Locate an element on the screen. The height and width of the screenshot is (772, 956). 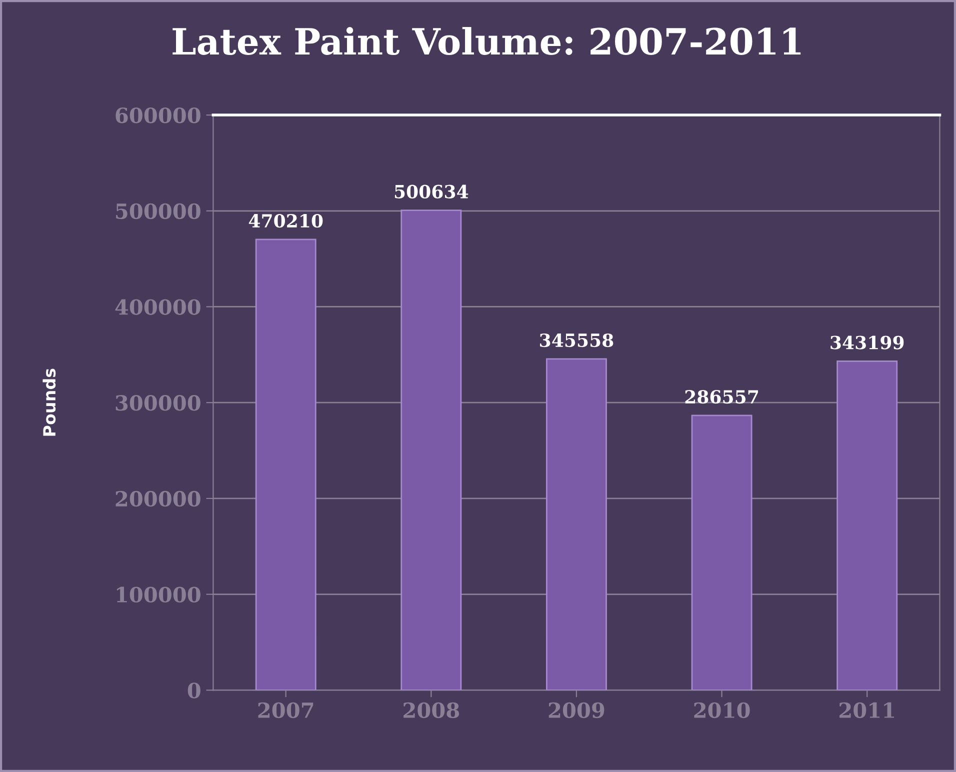
data-label: 343199 is located at coordinates (867, 343).